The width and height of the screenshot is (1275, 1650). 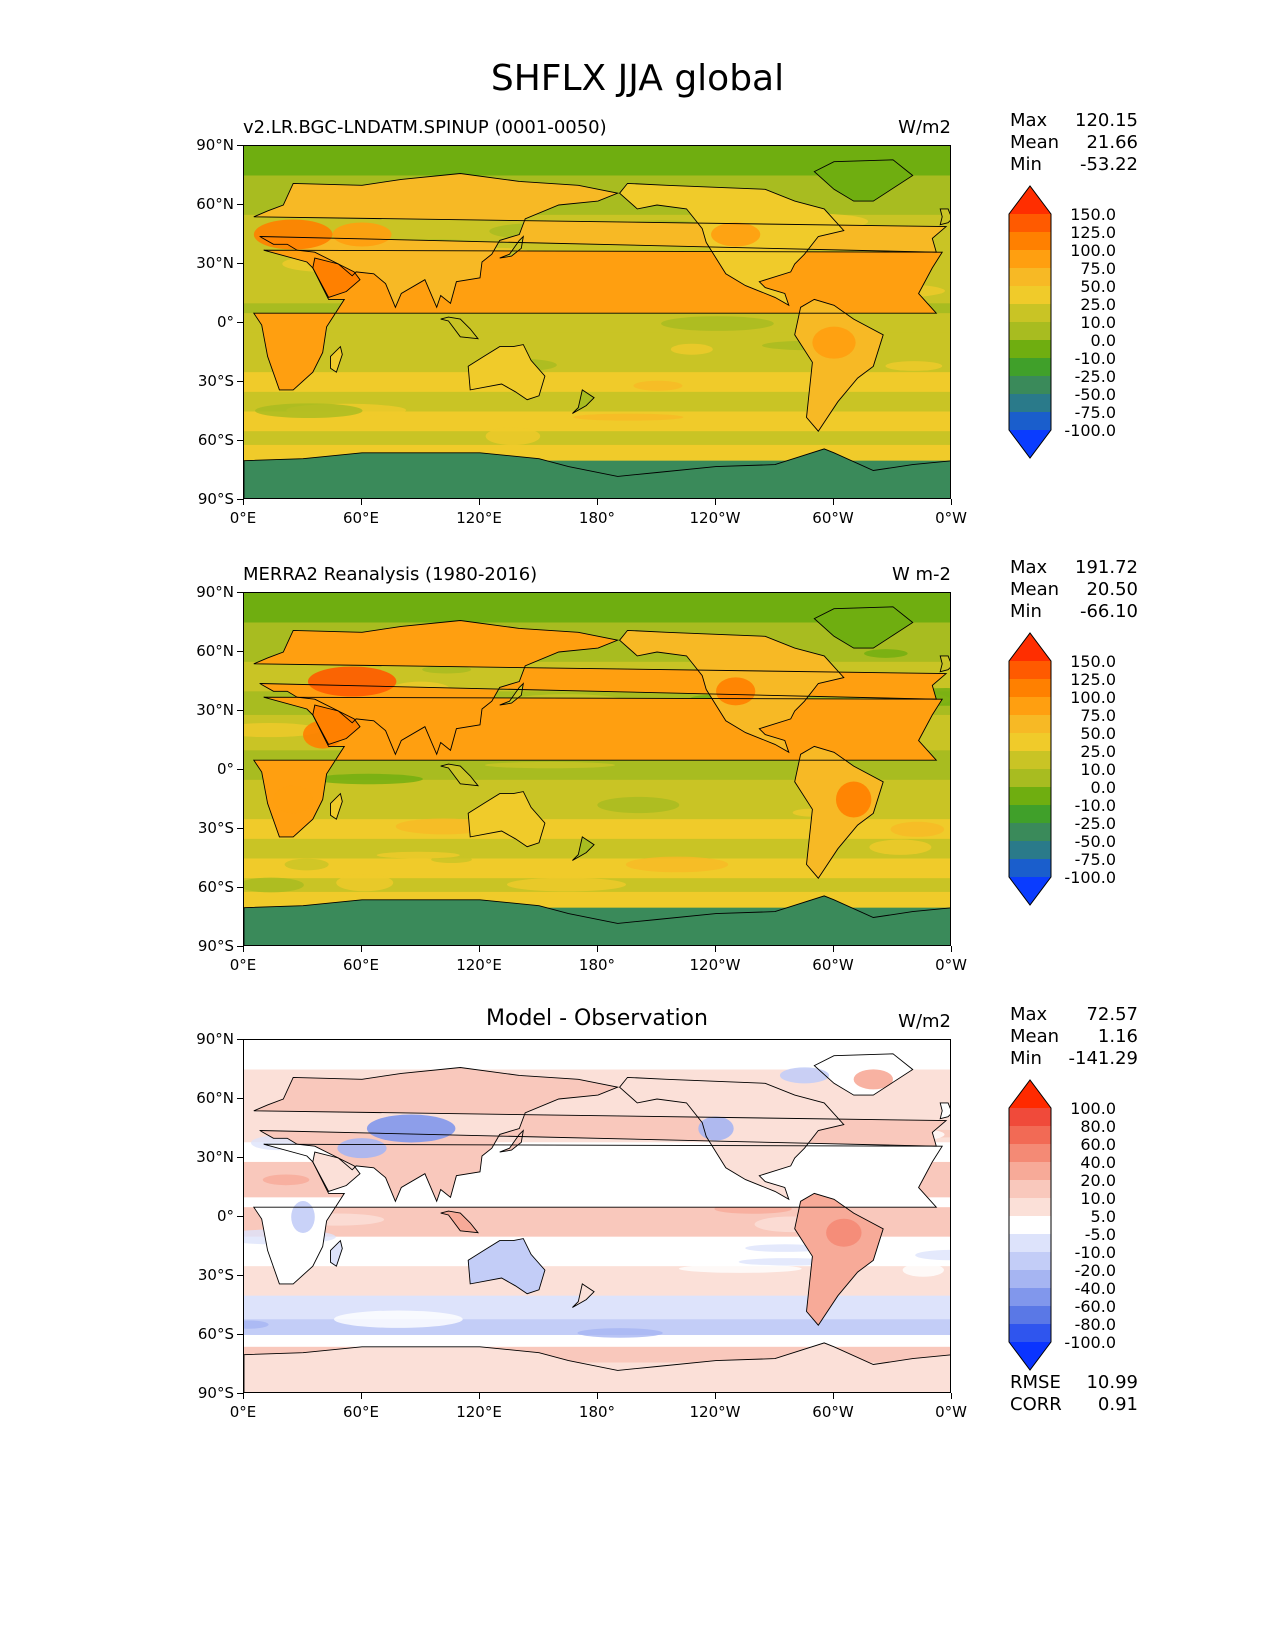 What do you see at coordinates (1093, 697) in the screenshot?
I see `colorbar-tick-label: 100.0` at bounding box center [1093, 697].